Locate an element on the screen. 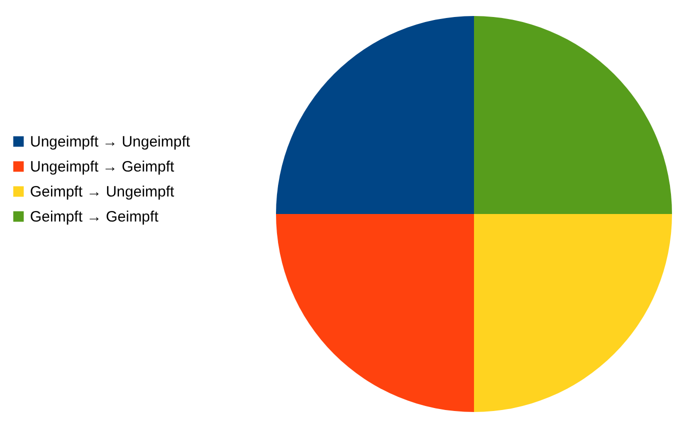 The image size is (690, 429). legend-label: Ungeimpft → Geimpft is located at coordinates (103, 167).